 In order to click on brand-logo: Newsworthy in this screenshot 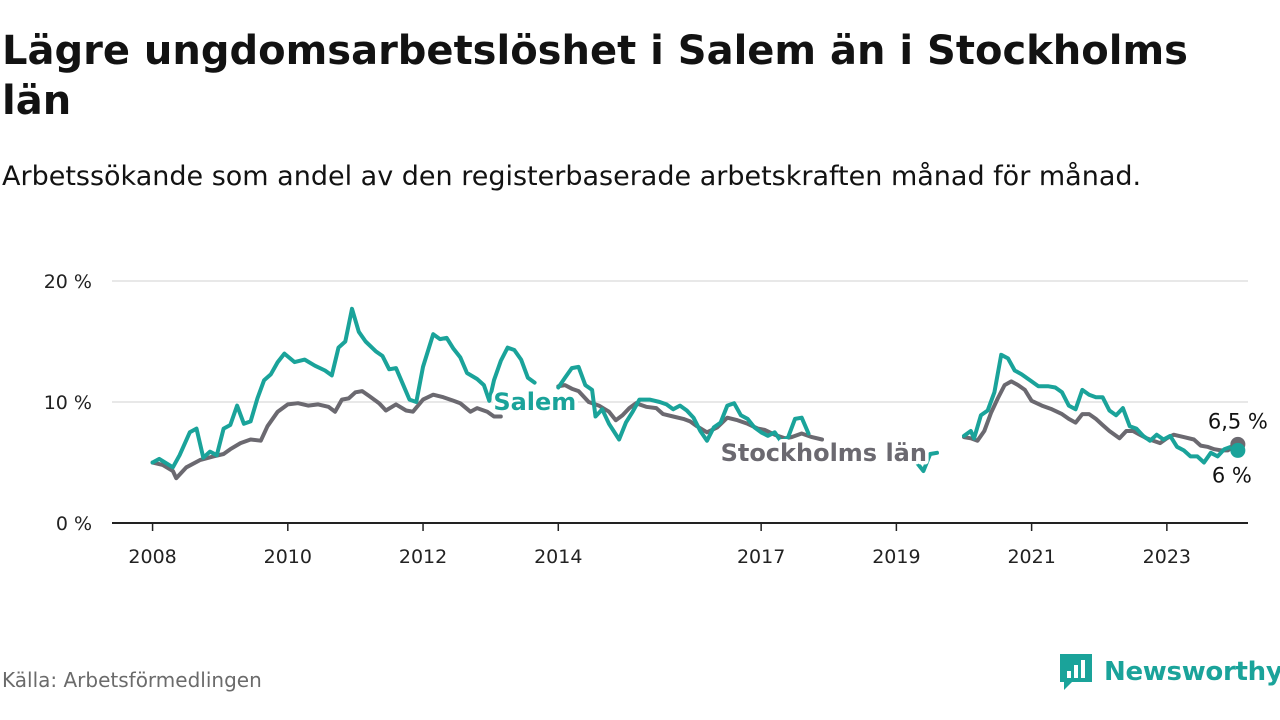, I will do `click(1169, 672)`.